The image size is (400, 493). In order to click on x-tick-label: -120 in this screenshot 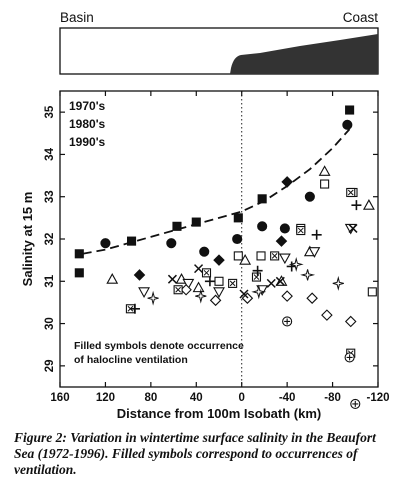, I will do `click(377, 398)`.